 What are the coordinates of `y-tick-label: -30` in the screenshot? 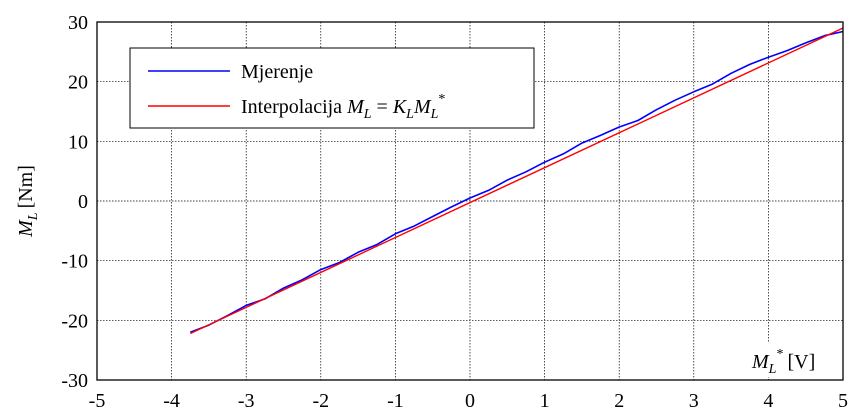 It's located at (74, 381).